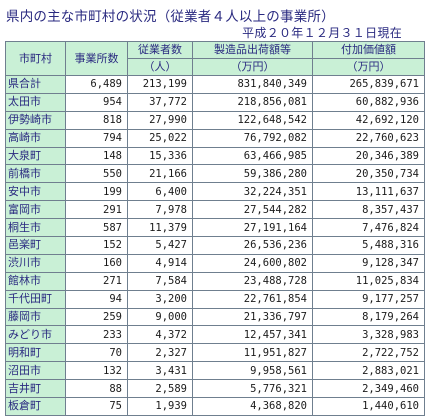  What do you see at coordinates (252, 299) in the screenshot?
I see `shipments-cell: 22,761,854` at bounding box center [252, 299].